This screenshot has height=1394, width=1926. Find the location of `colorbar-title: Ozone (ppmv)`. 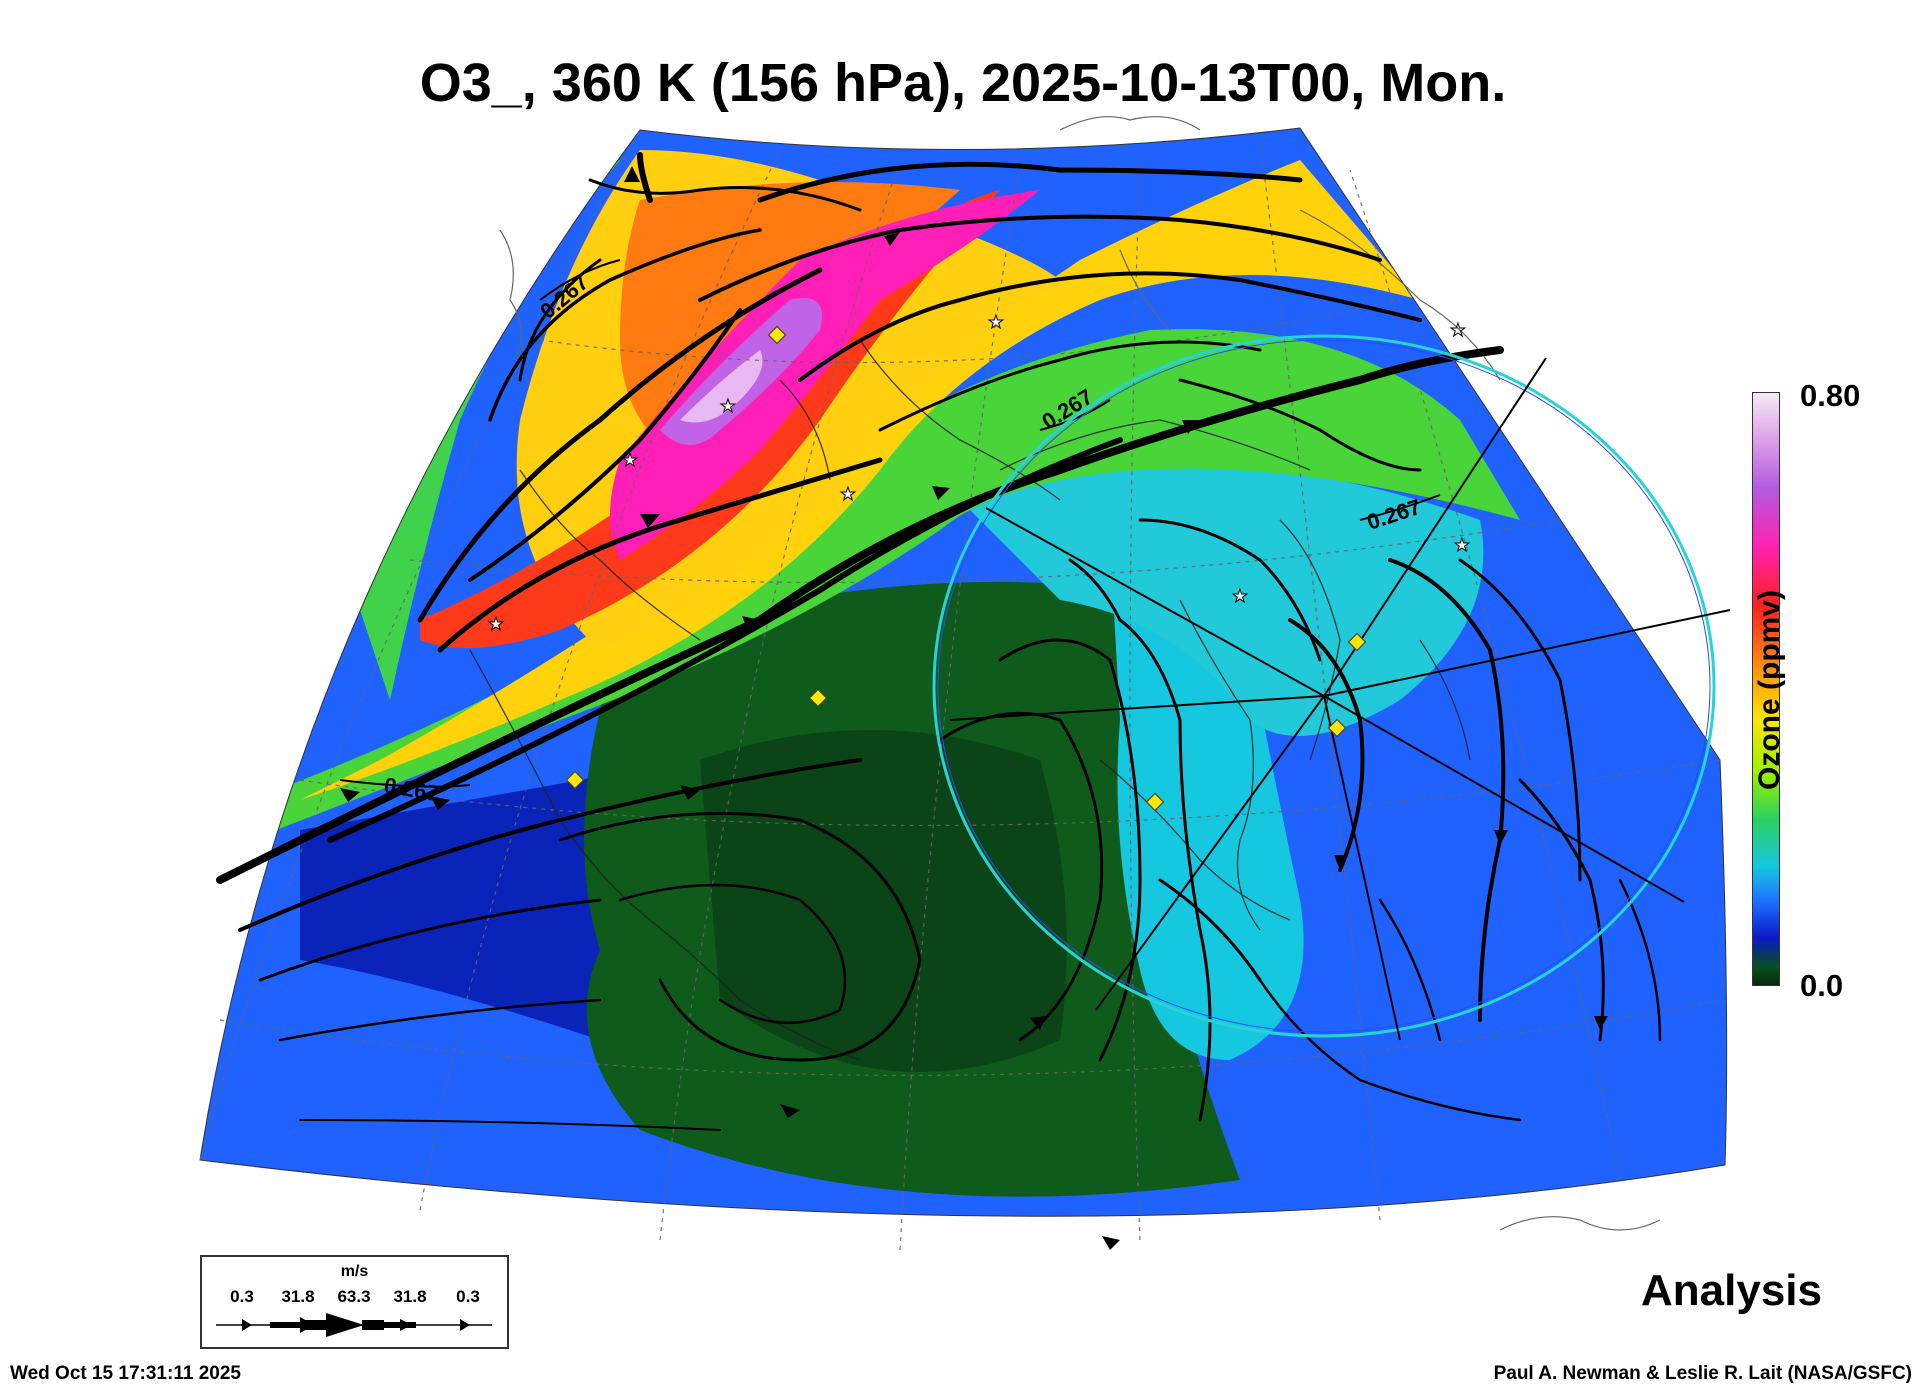

colorbar-title: Ozone (ppmv) is located at coordinates (1769, 690).